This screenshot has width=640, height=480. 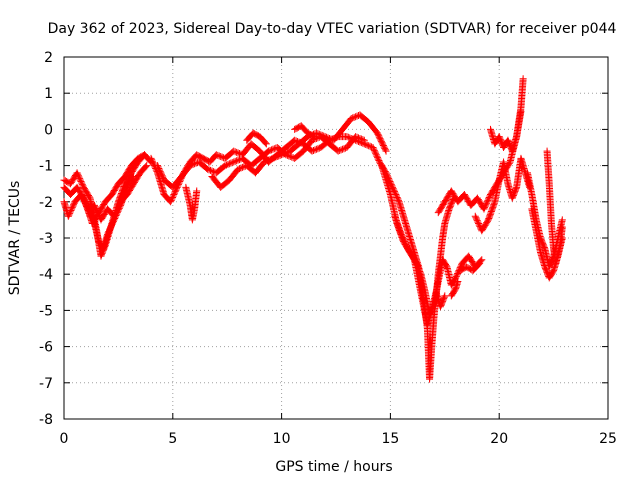 I want to click on x-tick-label: 20, so click(x=499, y=439).